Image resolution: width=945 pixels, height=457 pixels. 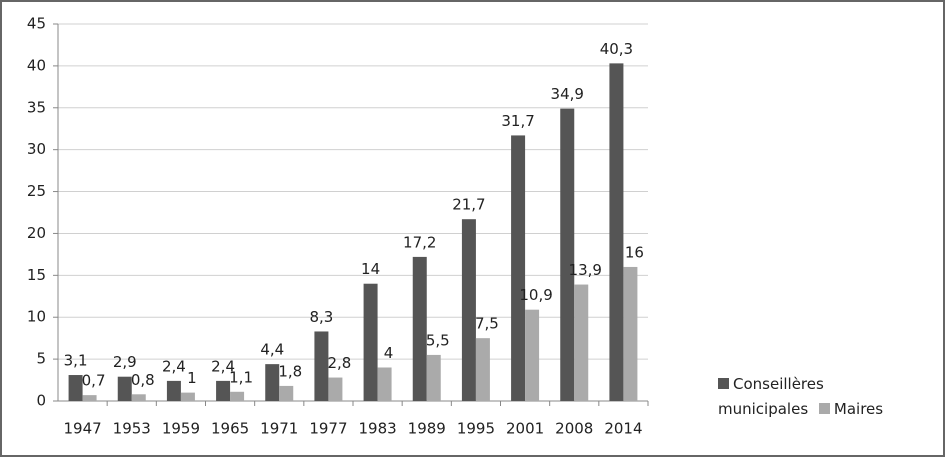 I want to click on value-label: 0,7, so click(x=94, y=381).